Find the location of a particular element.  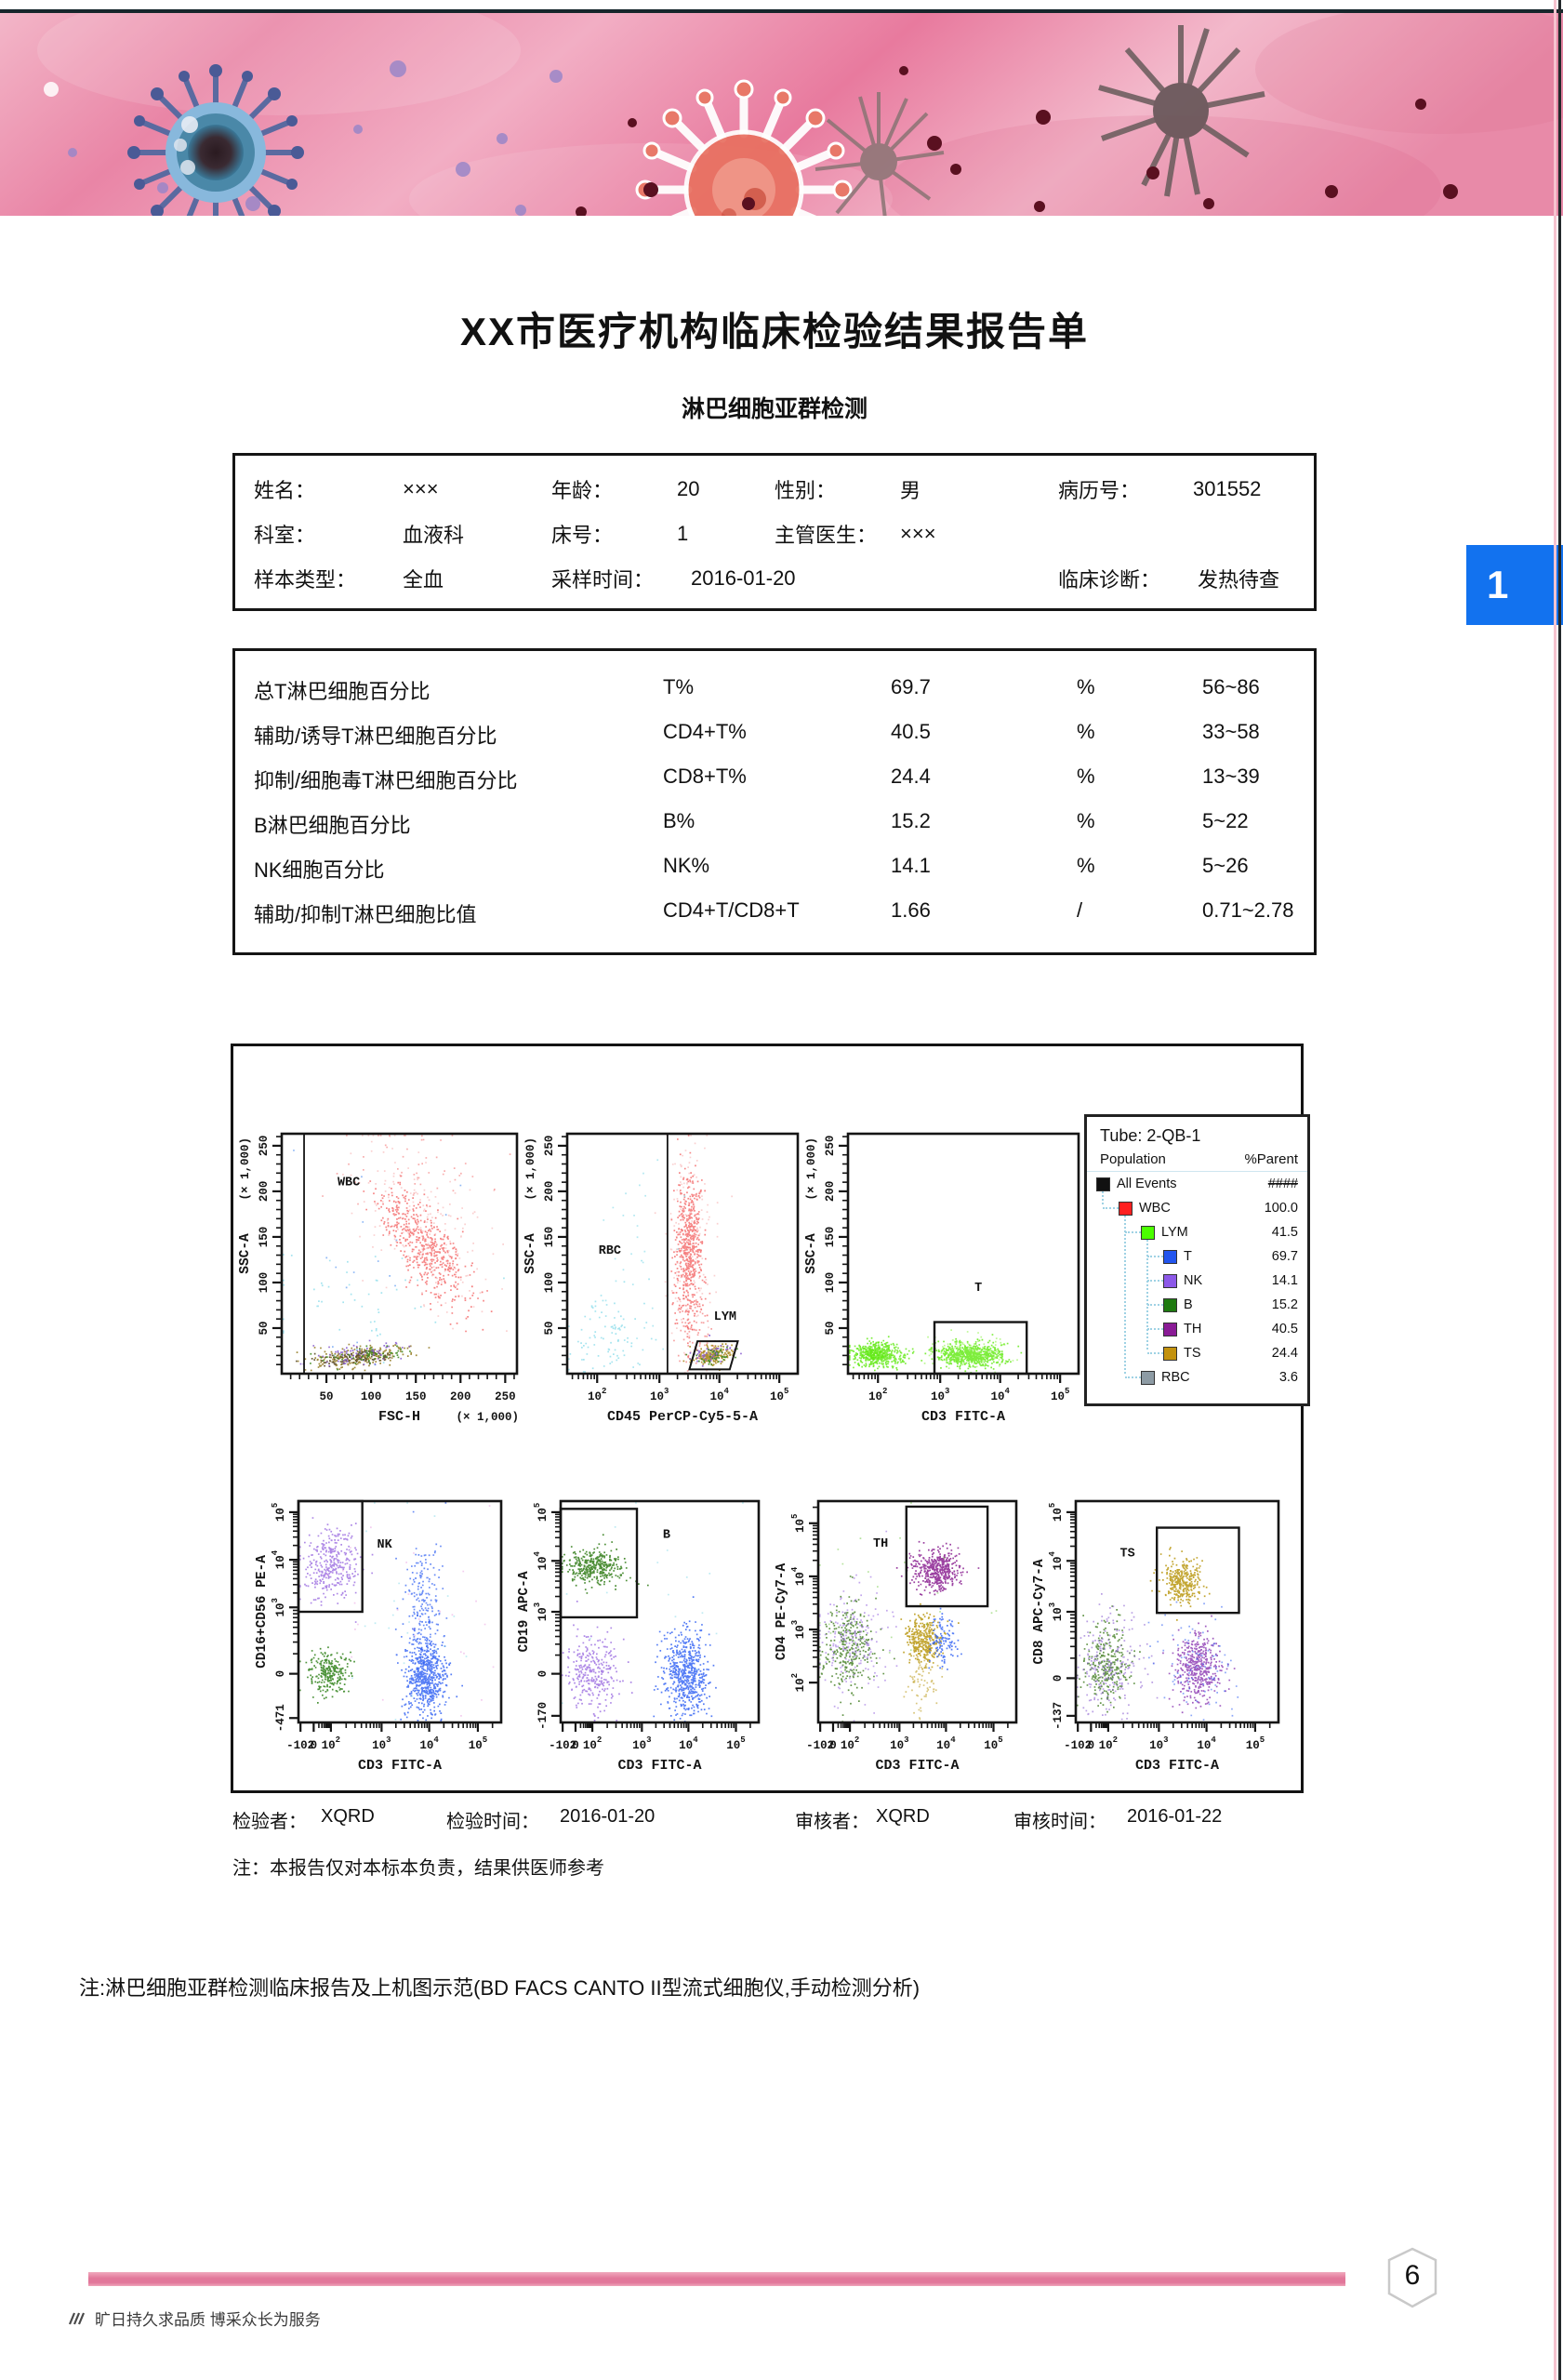

review-time-label: 审核时间： is located at coordinates (1059, 1822).